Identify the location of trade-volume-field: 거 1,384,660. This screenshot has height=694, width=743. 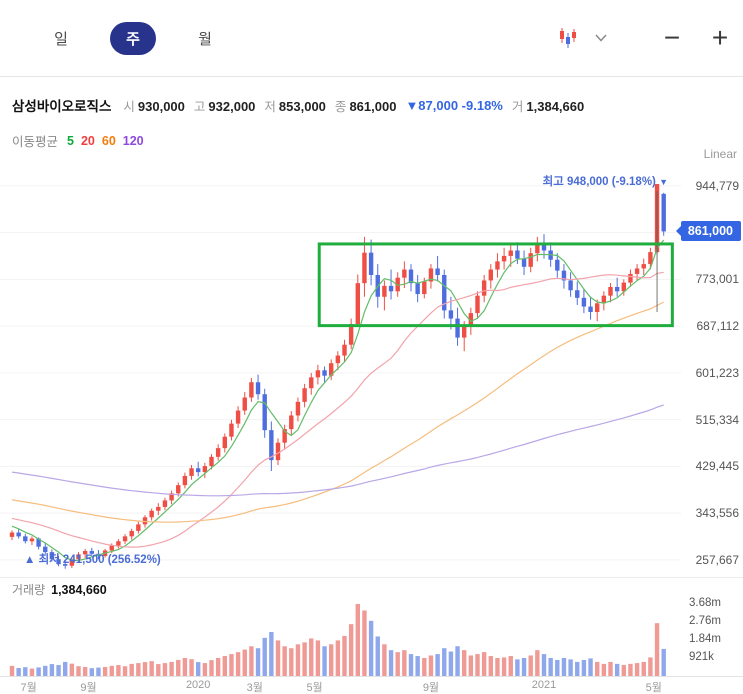
(548, 106).